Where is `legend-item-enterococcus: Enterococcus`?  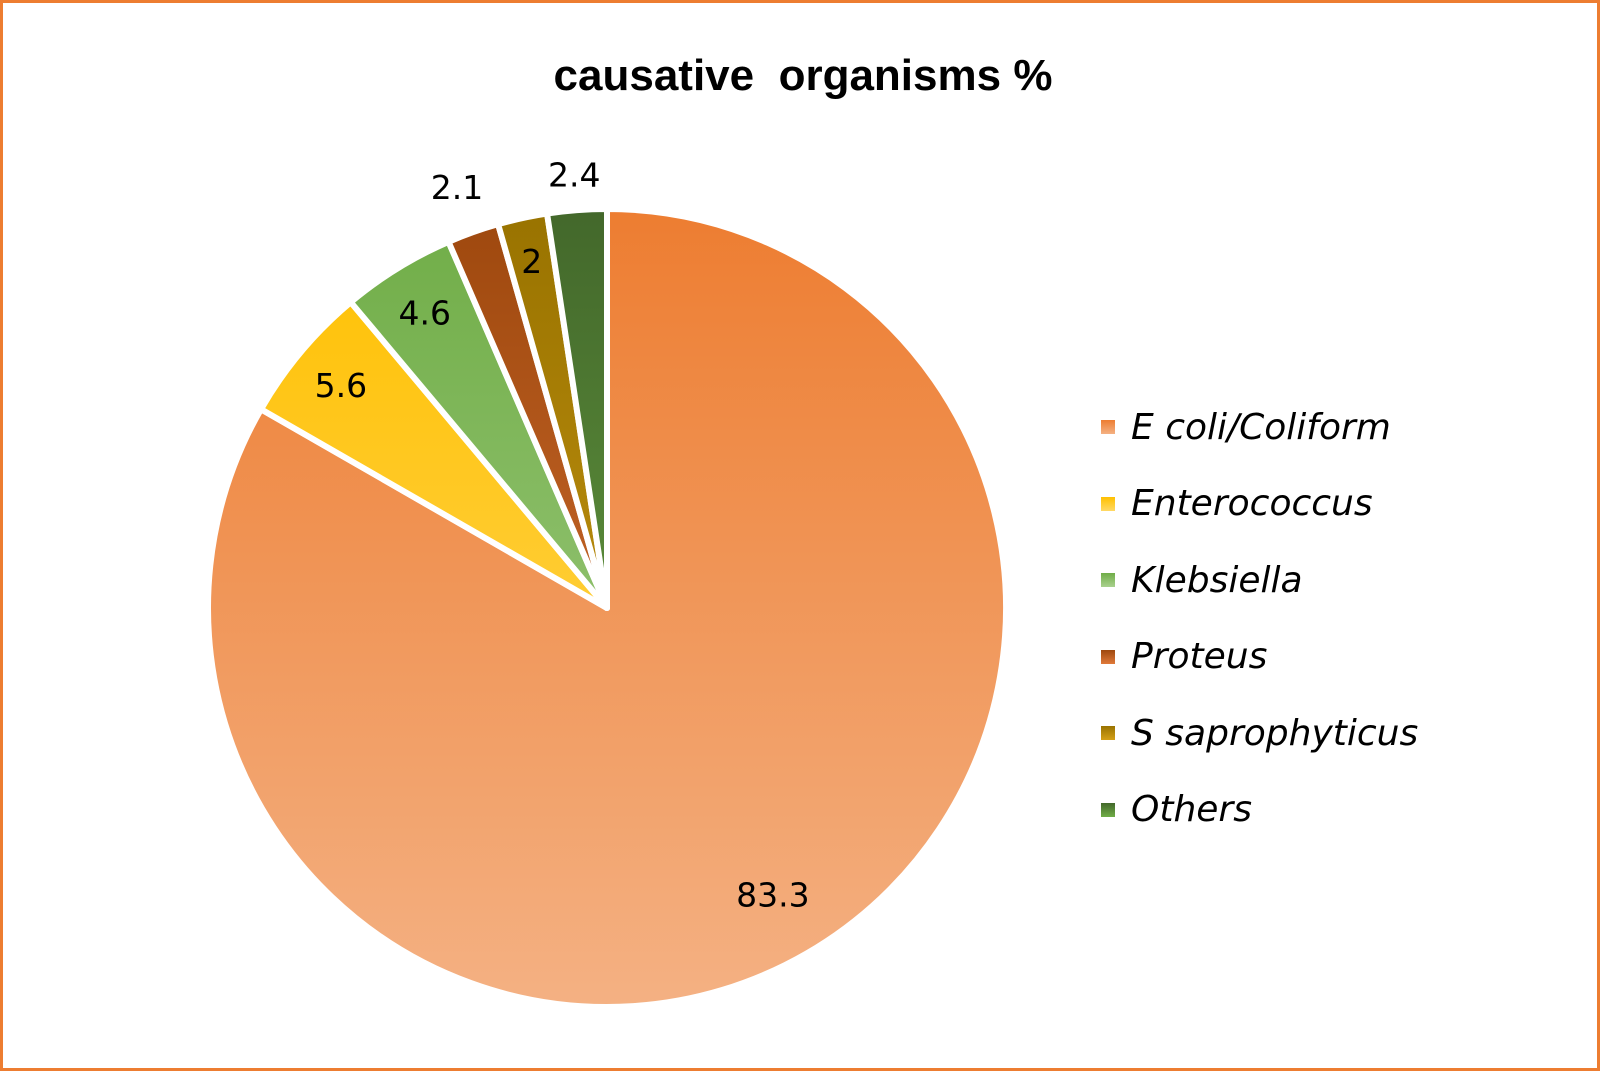
legend-item-enterococcus: Enterococcus is located at coordinates (1259, 504).